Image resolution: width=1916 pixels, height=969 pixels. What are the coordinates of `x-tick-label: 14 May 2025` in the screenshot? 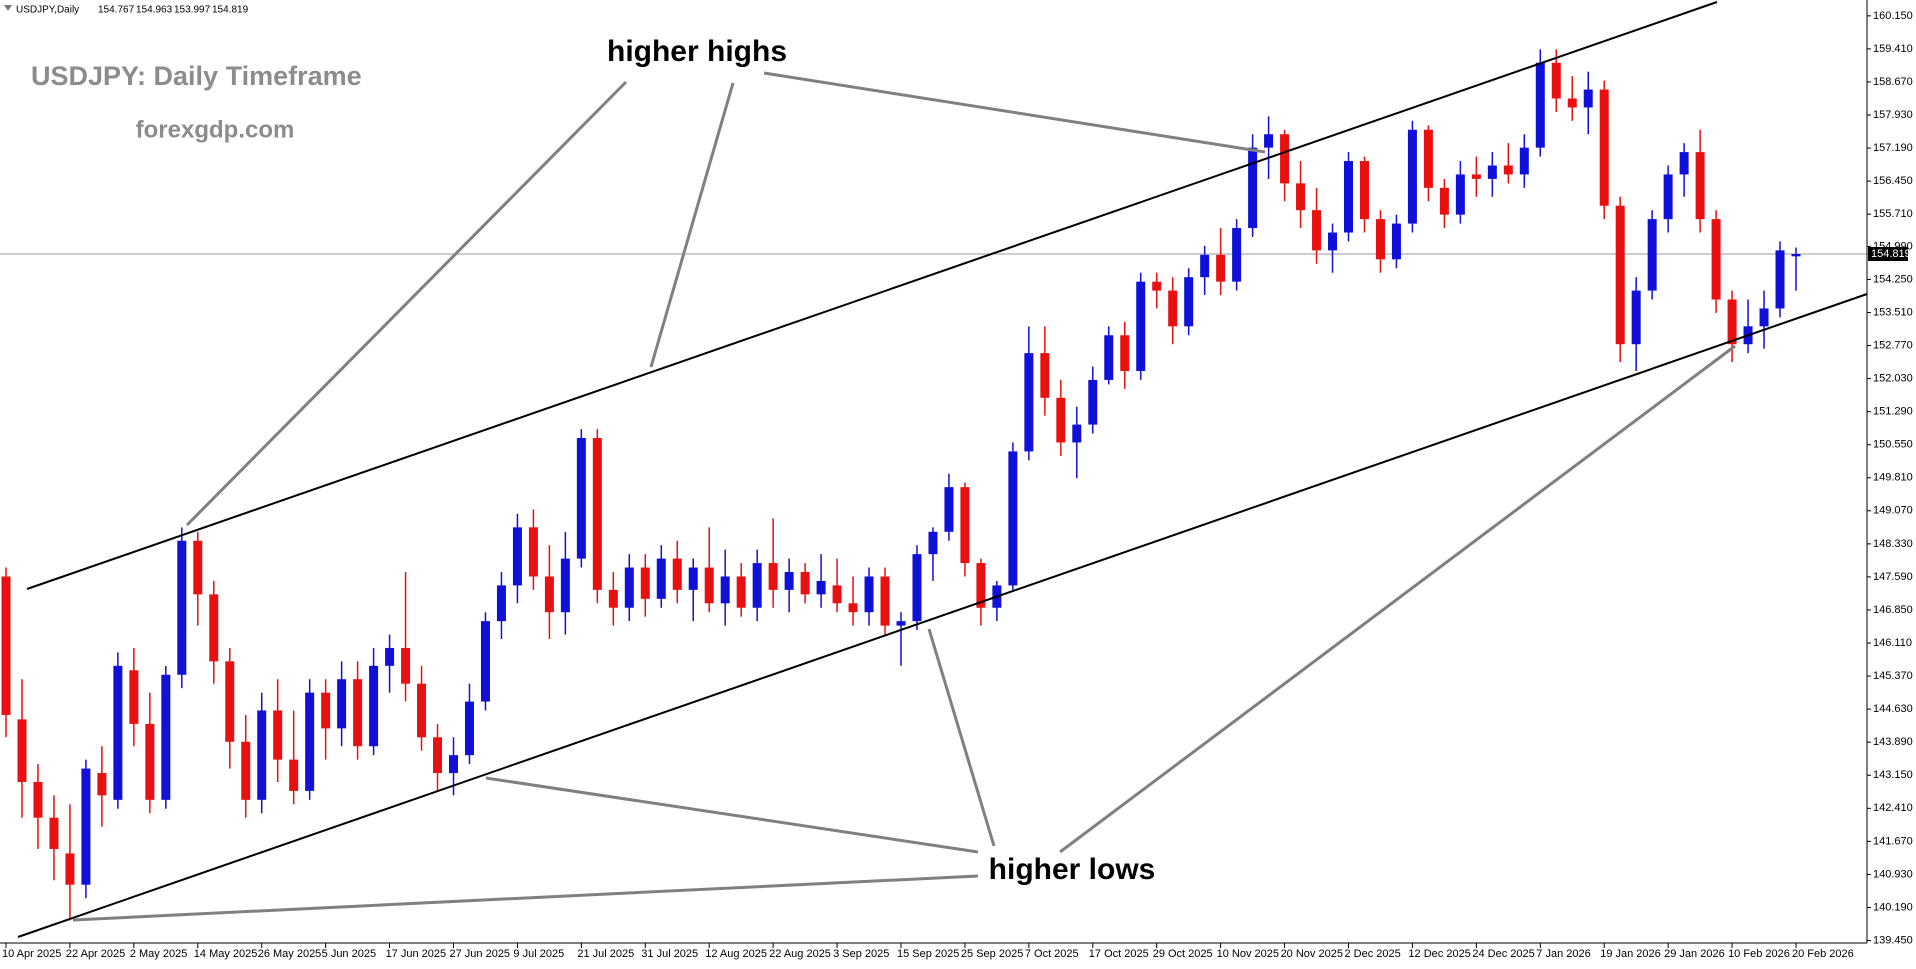 It's located at (226, 954).